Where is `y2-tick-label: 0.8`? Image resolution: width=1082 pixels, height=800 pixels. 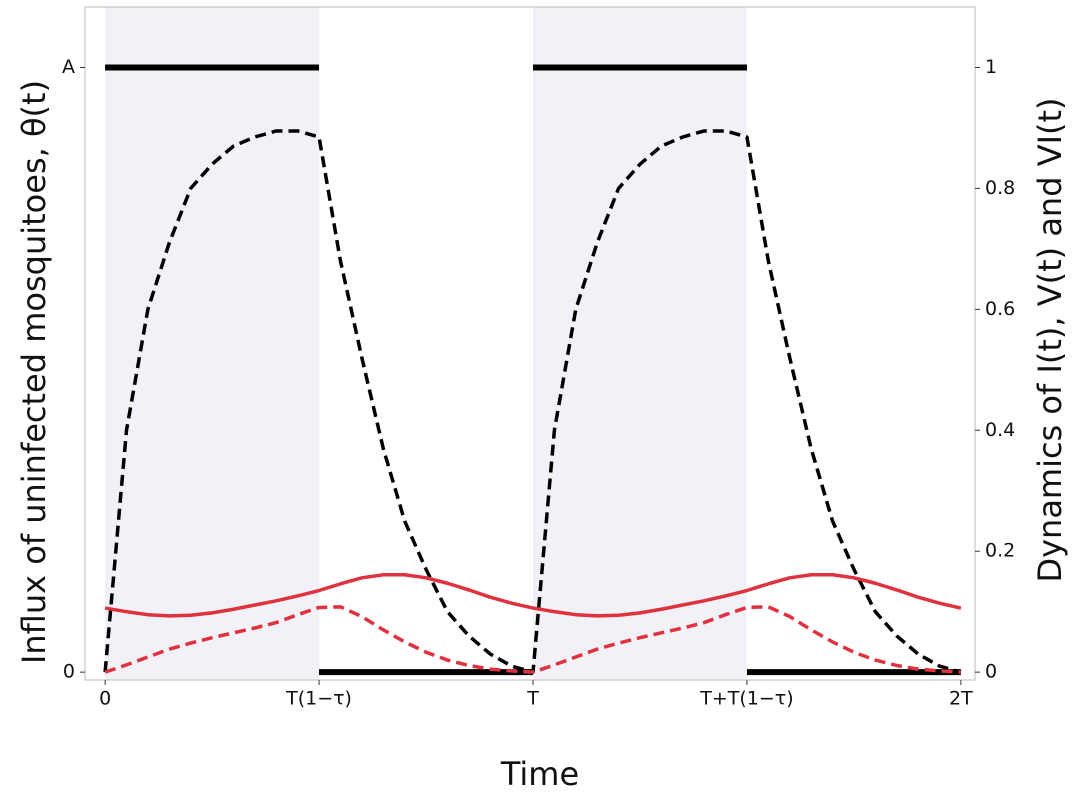
y2-tick-label: 0.8 is located at coordinates (1000, 188).